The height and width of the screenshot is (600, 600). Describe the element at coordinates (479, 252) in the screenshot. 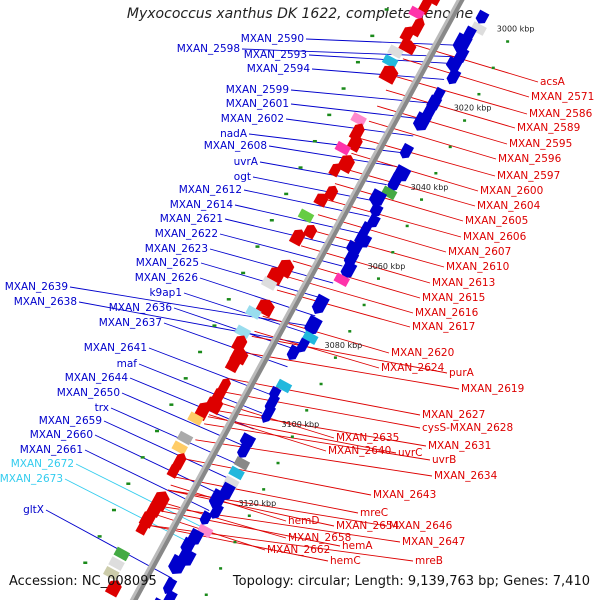

I see `gene-label-mxan_2607: MXAN_2607` at that location.